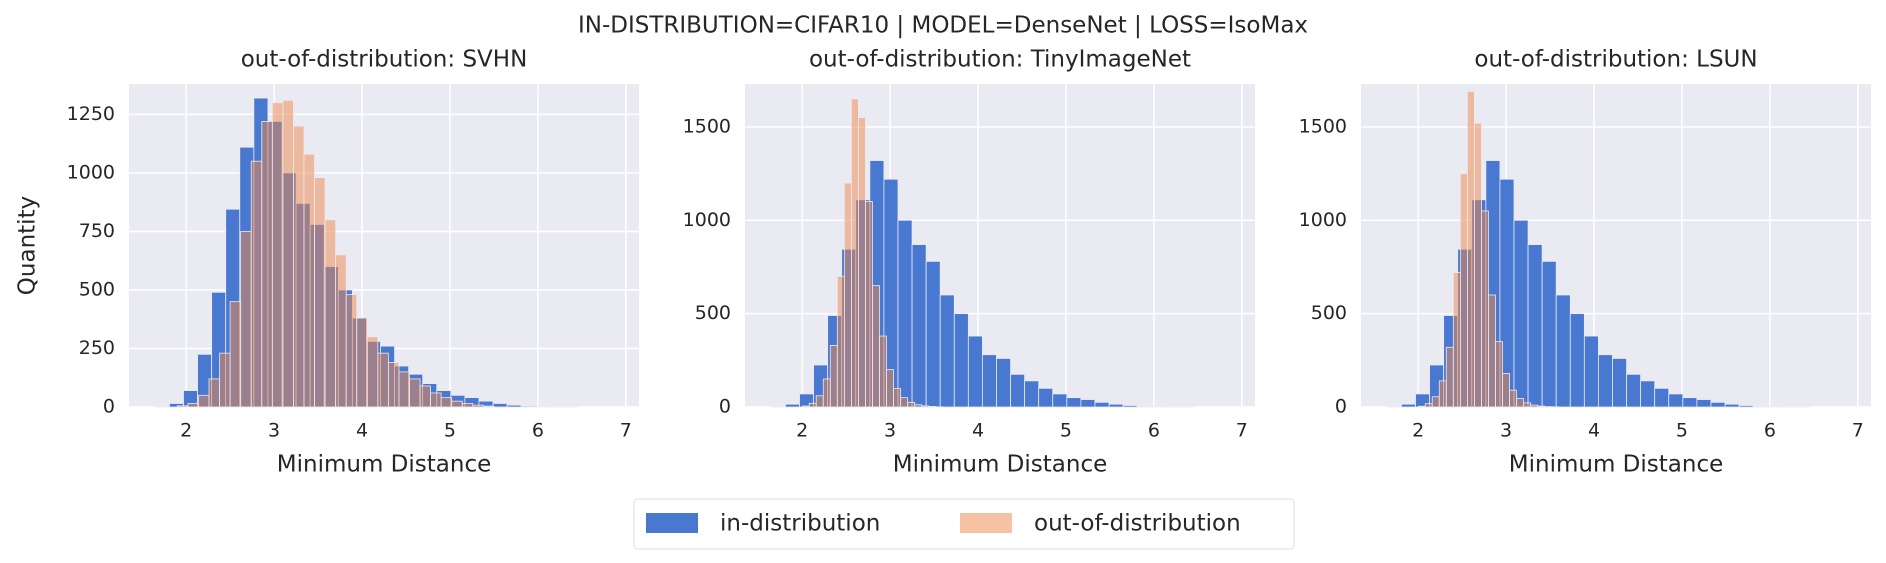  Describe the element at coordinates (28, 245) in the screenshot. I see `y-axis-label: Quantity` at that location.